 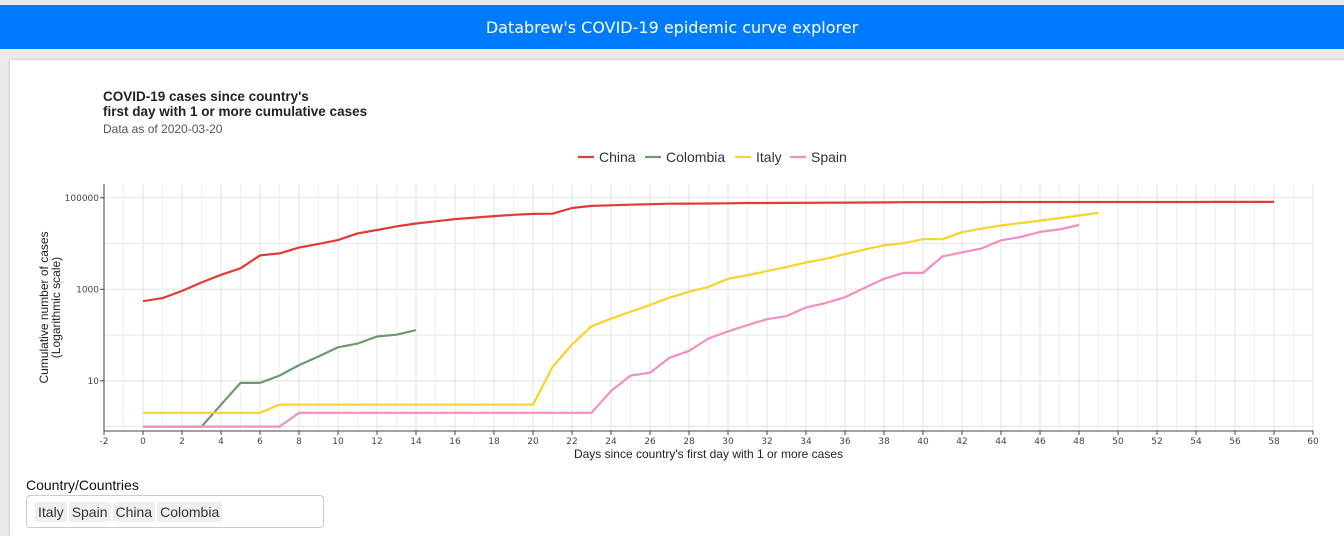 I want to click on x-tick-label: -2, so click(x=104, y=442).